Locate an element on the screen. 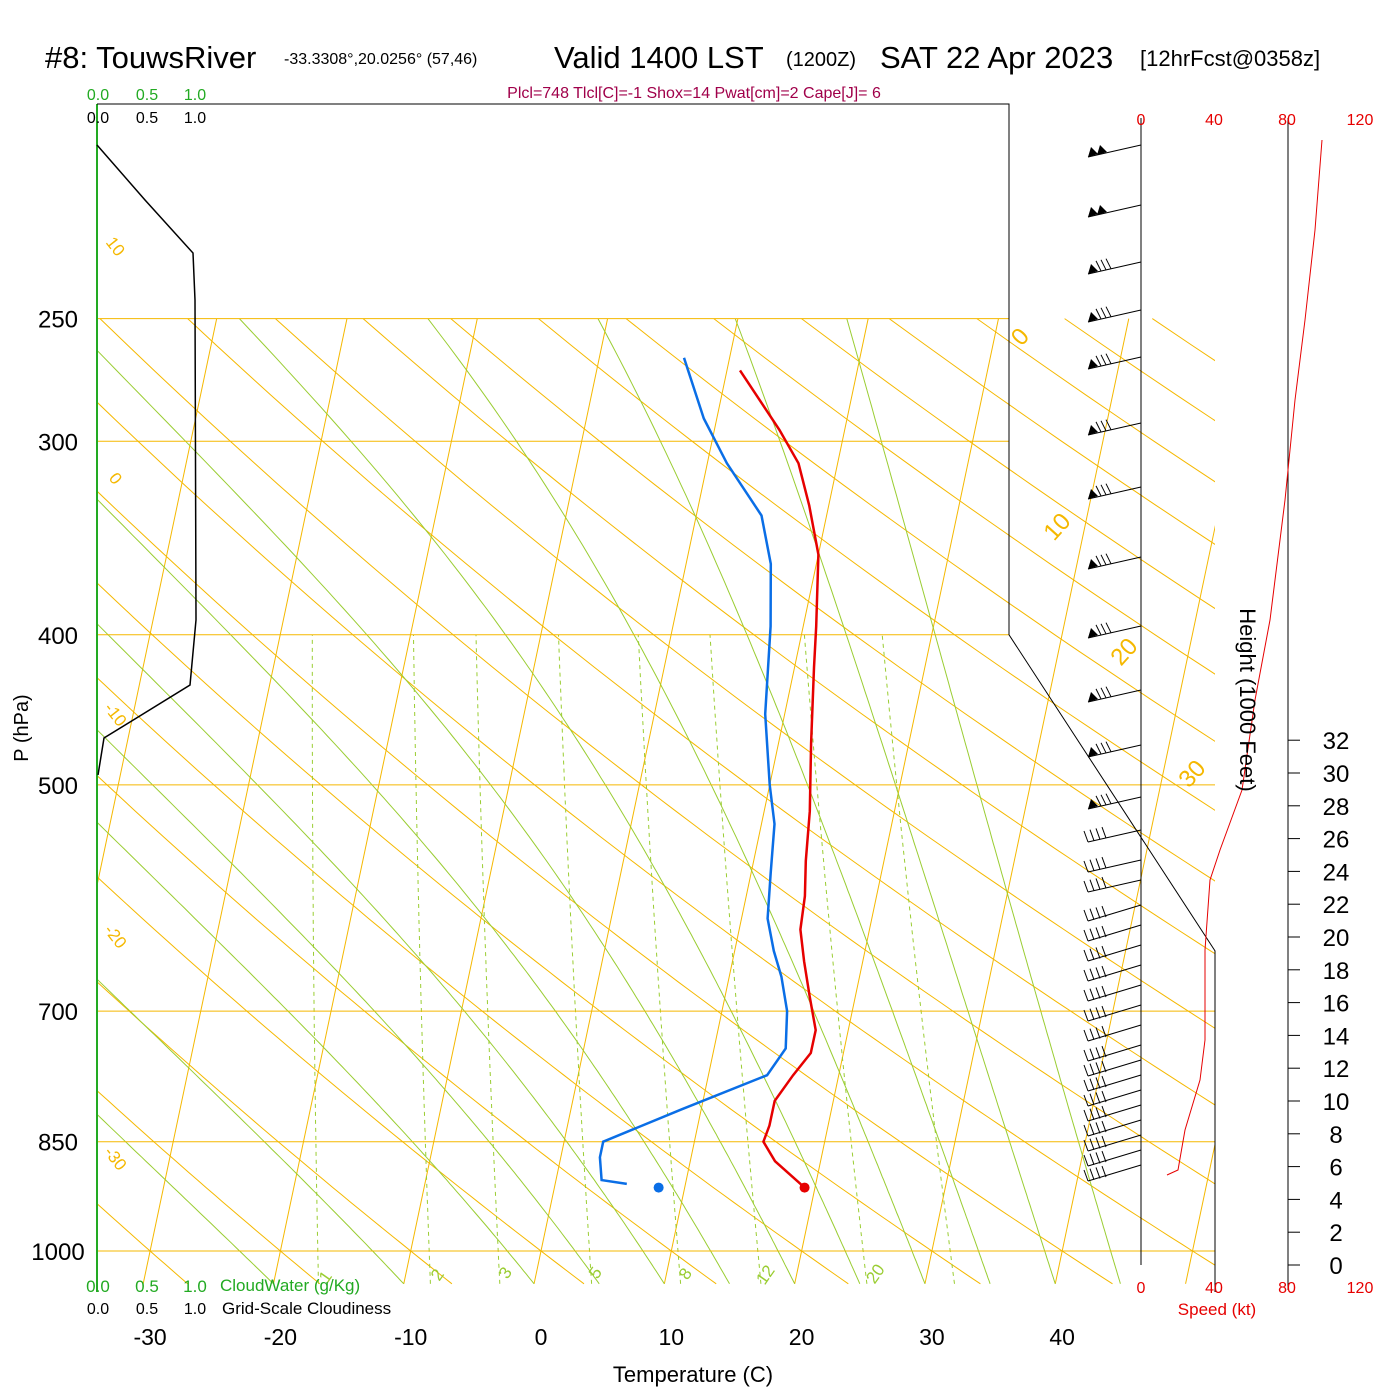 The width and height of the screenshot is (1400, 1400). height-tick-label: 14 is located at coordinates (1336, 1036).